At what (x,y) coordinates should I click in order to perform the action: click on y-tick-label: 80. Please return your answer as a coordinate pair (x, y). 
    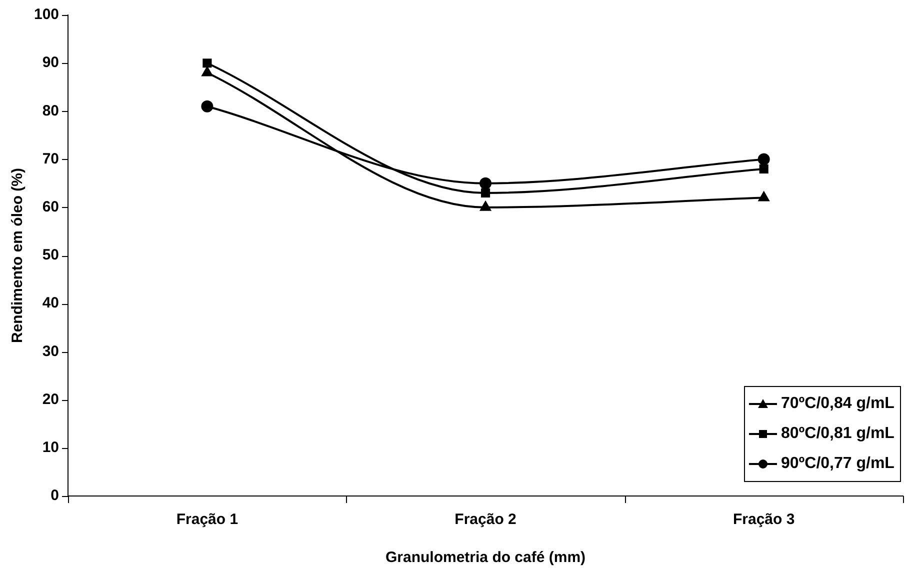
    Looking at the image, I should click on (51, 111).